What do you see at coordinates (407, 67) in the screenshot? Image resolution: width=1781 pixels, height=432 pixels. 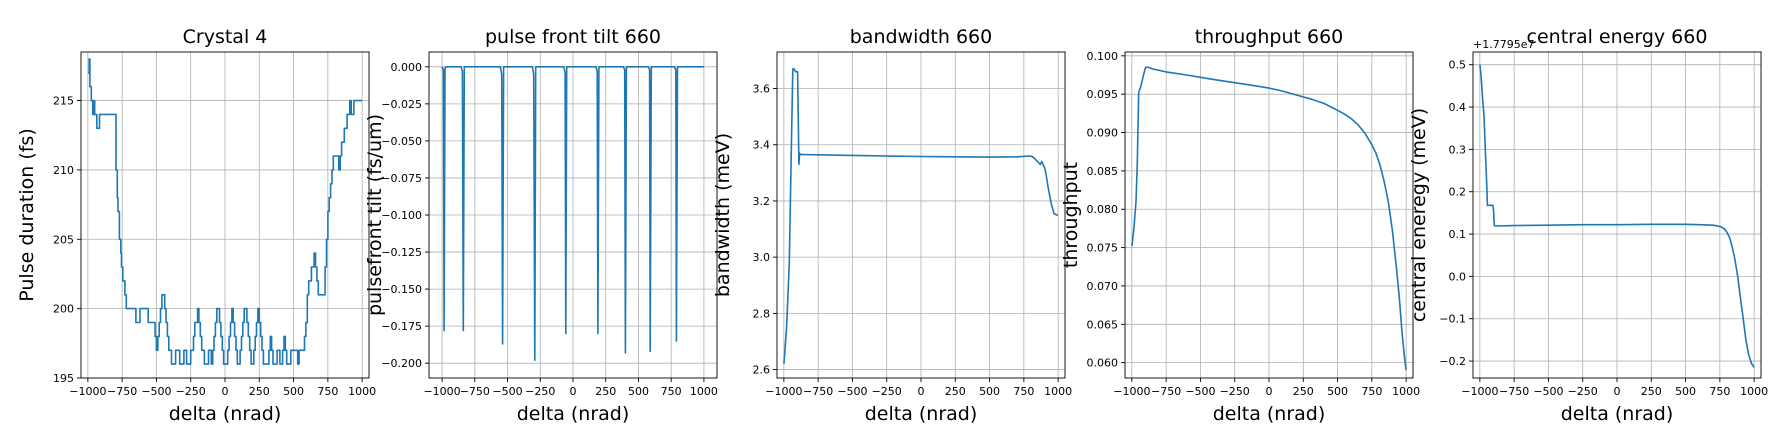 I see `y-tick-label: 0.000` at bounding box center [407, 67].